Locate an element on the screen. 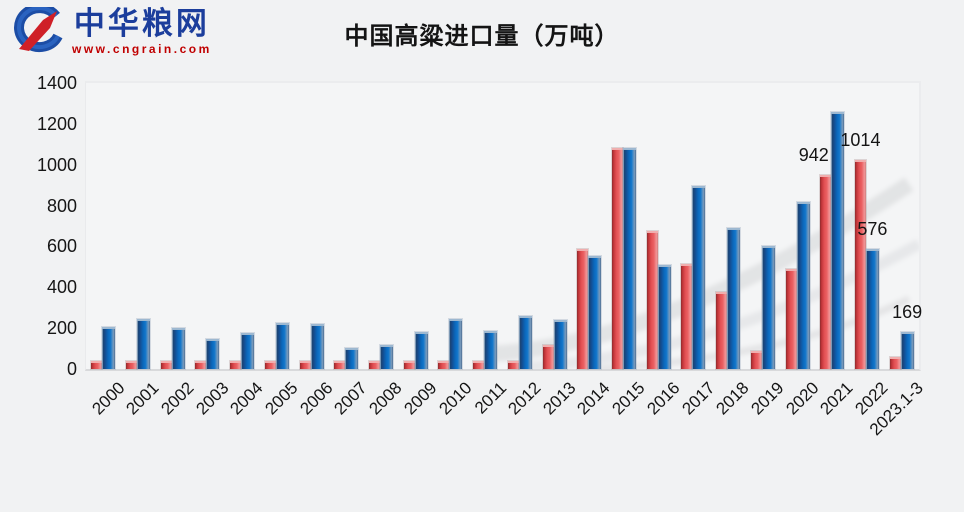 This screenshot has width=964, height=512. bar-blue-2018 is located at coordinates (734, 298).